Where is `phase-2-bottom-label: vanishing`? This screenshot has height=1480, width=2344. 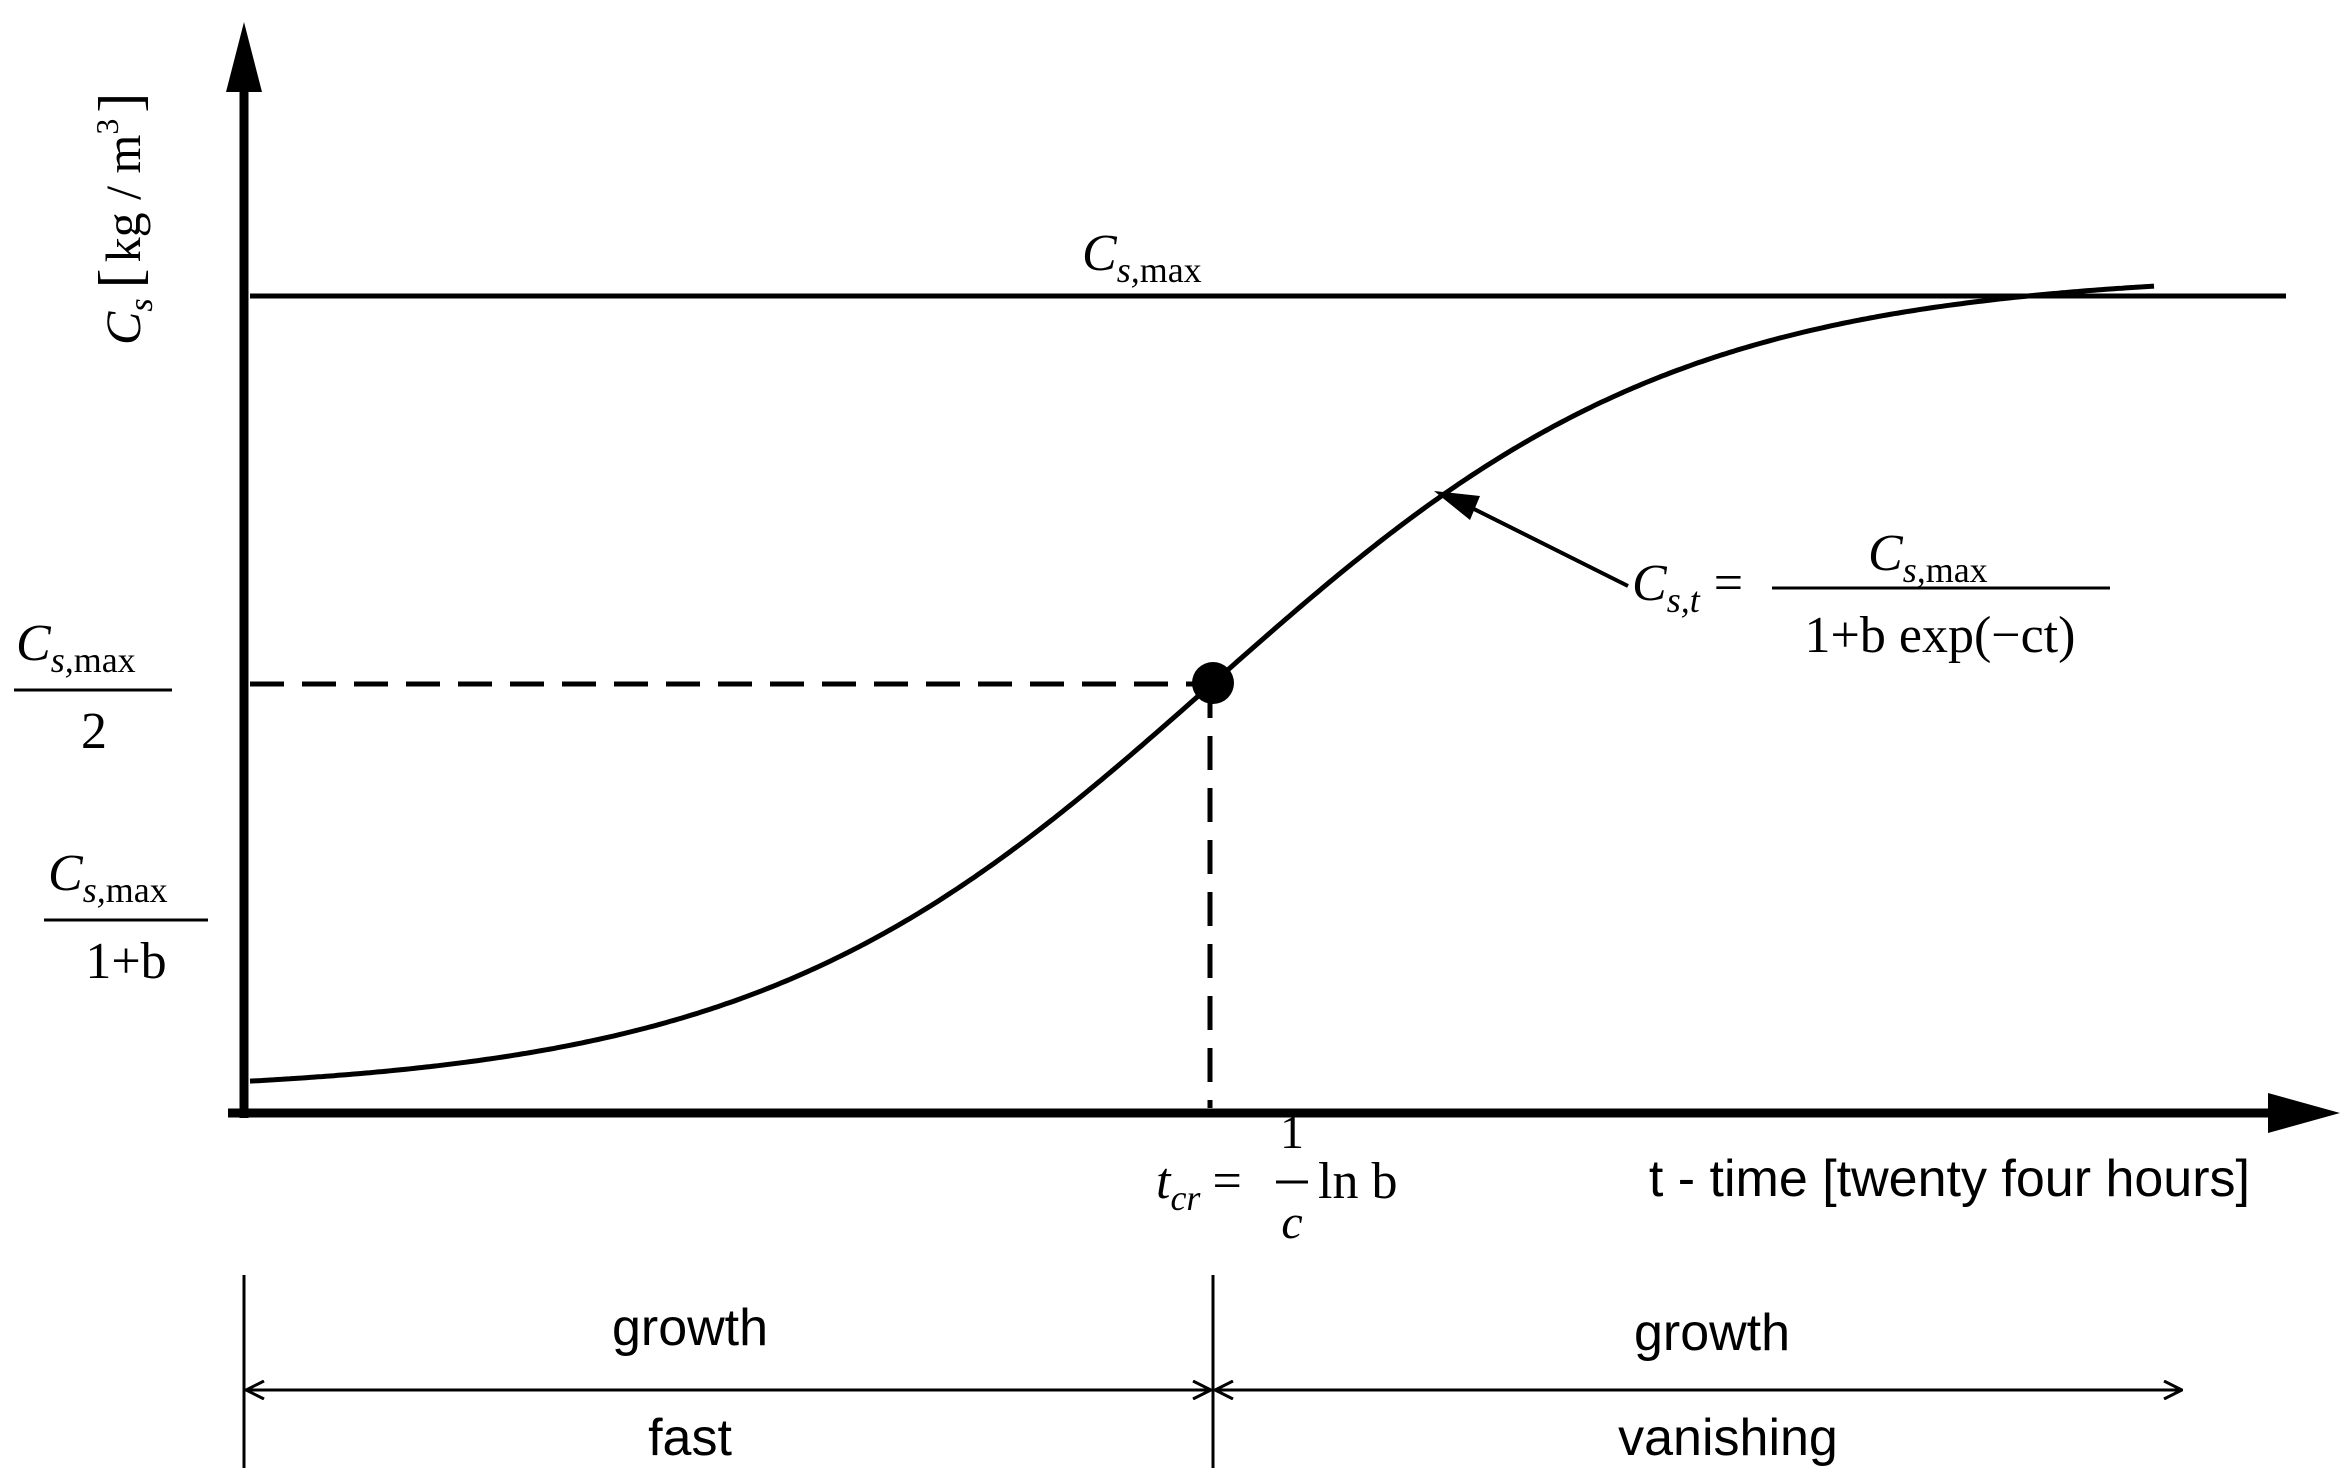 phase-2-bottom-label: vanishing is located at coordinates (1728, 1438).